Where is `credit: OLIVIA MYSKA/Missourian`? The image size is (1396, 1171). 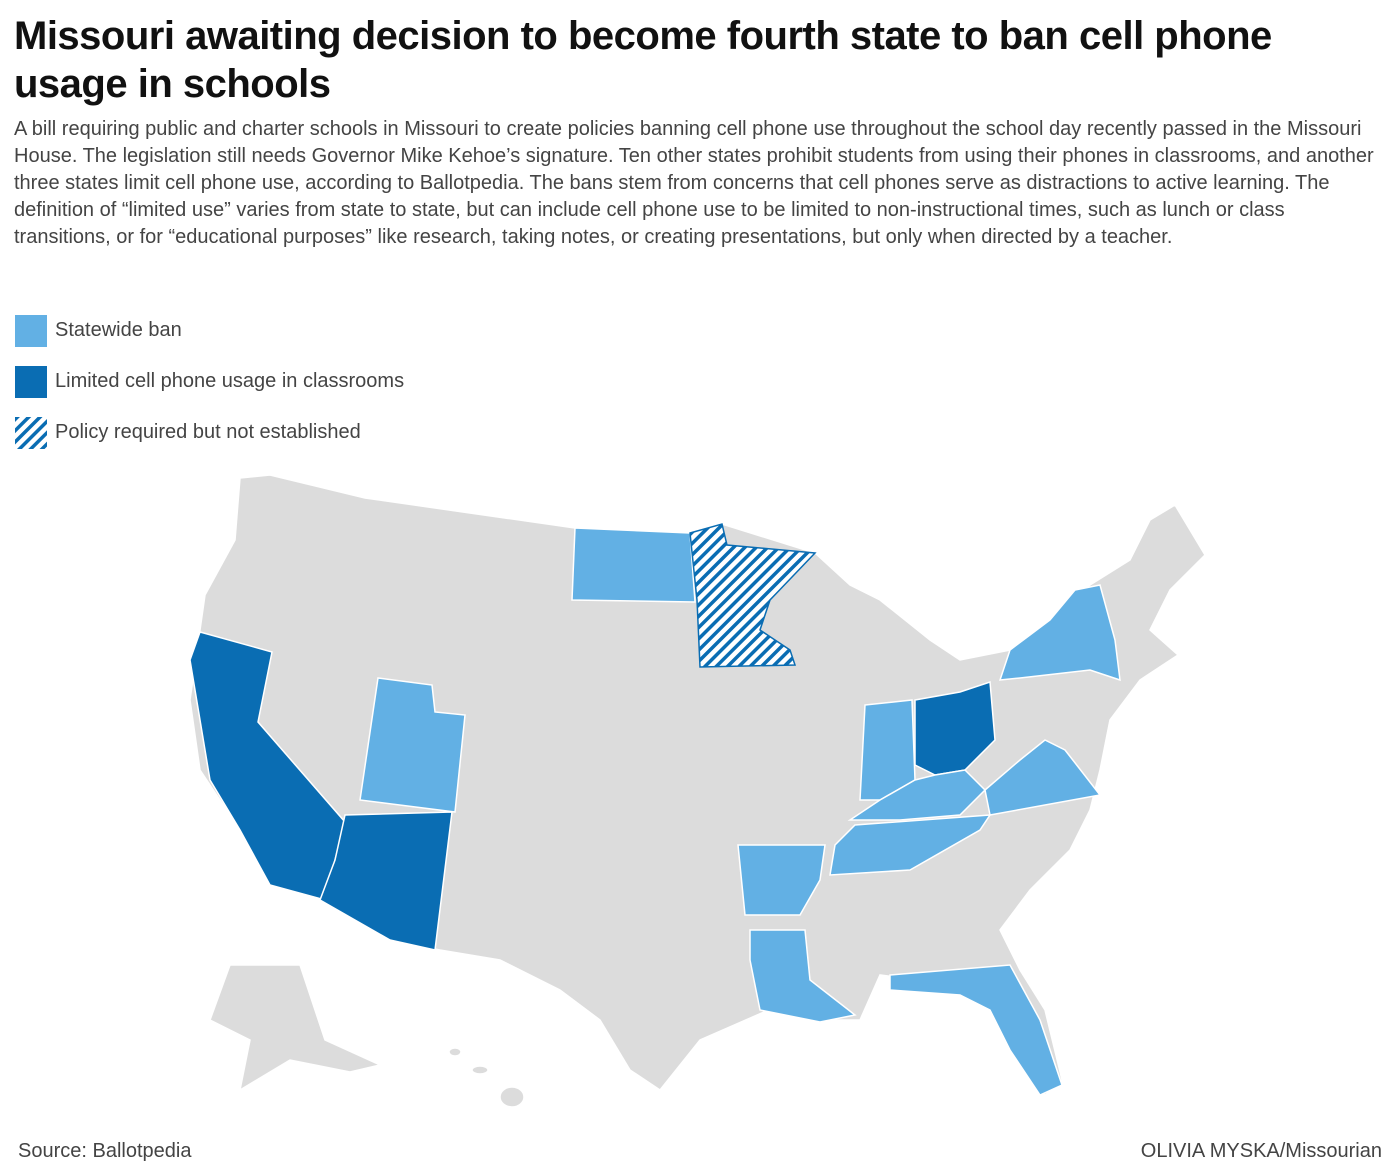 credit: OLIVIA MYSKA/Missourian is located at coordinates (1261, 1151).